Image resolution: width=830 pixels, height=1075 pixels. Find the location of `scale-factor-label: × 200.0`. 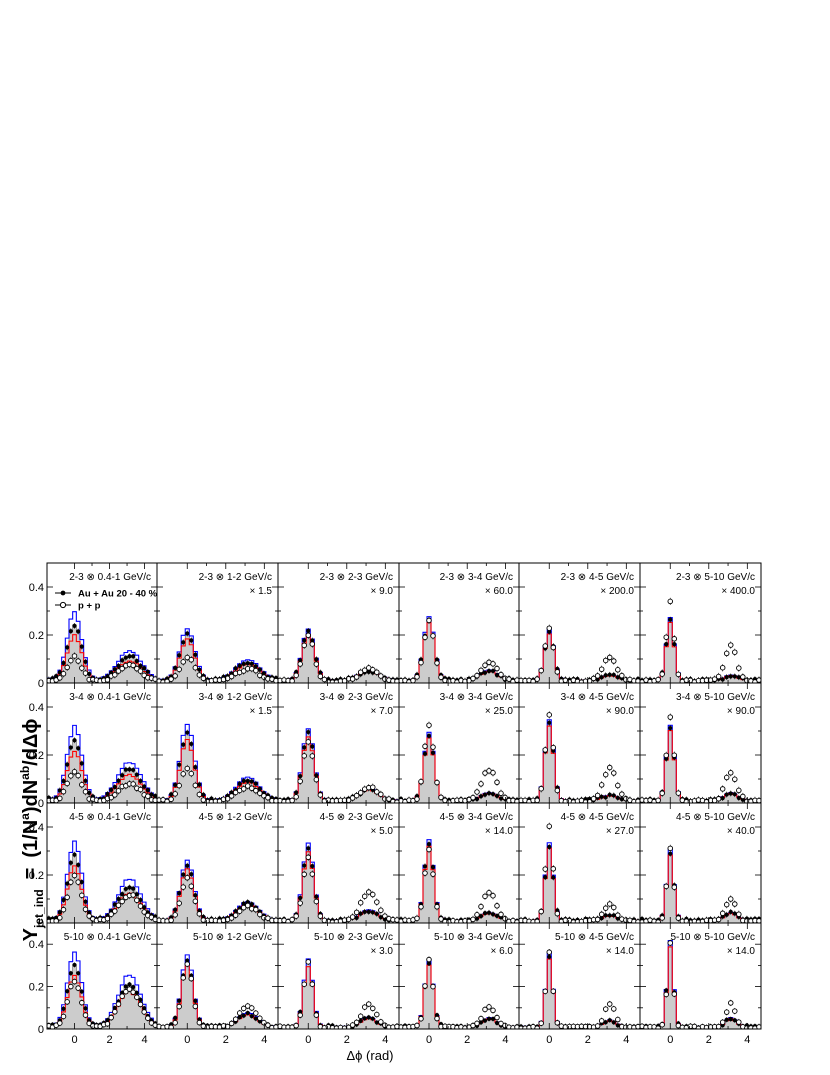

scale-factor-label: × 200.0 is located at coordinates (617, 591).